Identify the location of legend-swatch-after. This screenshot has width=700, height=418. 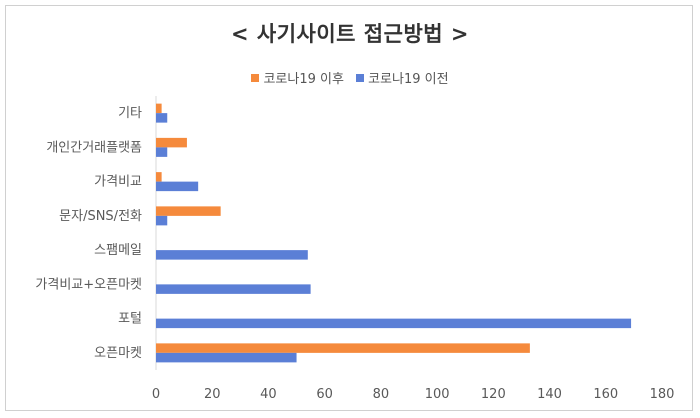
(255, 77).